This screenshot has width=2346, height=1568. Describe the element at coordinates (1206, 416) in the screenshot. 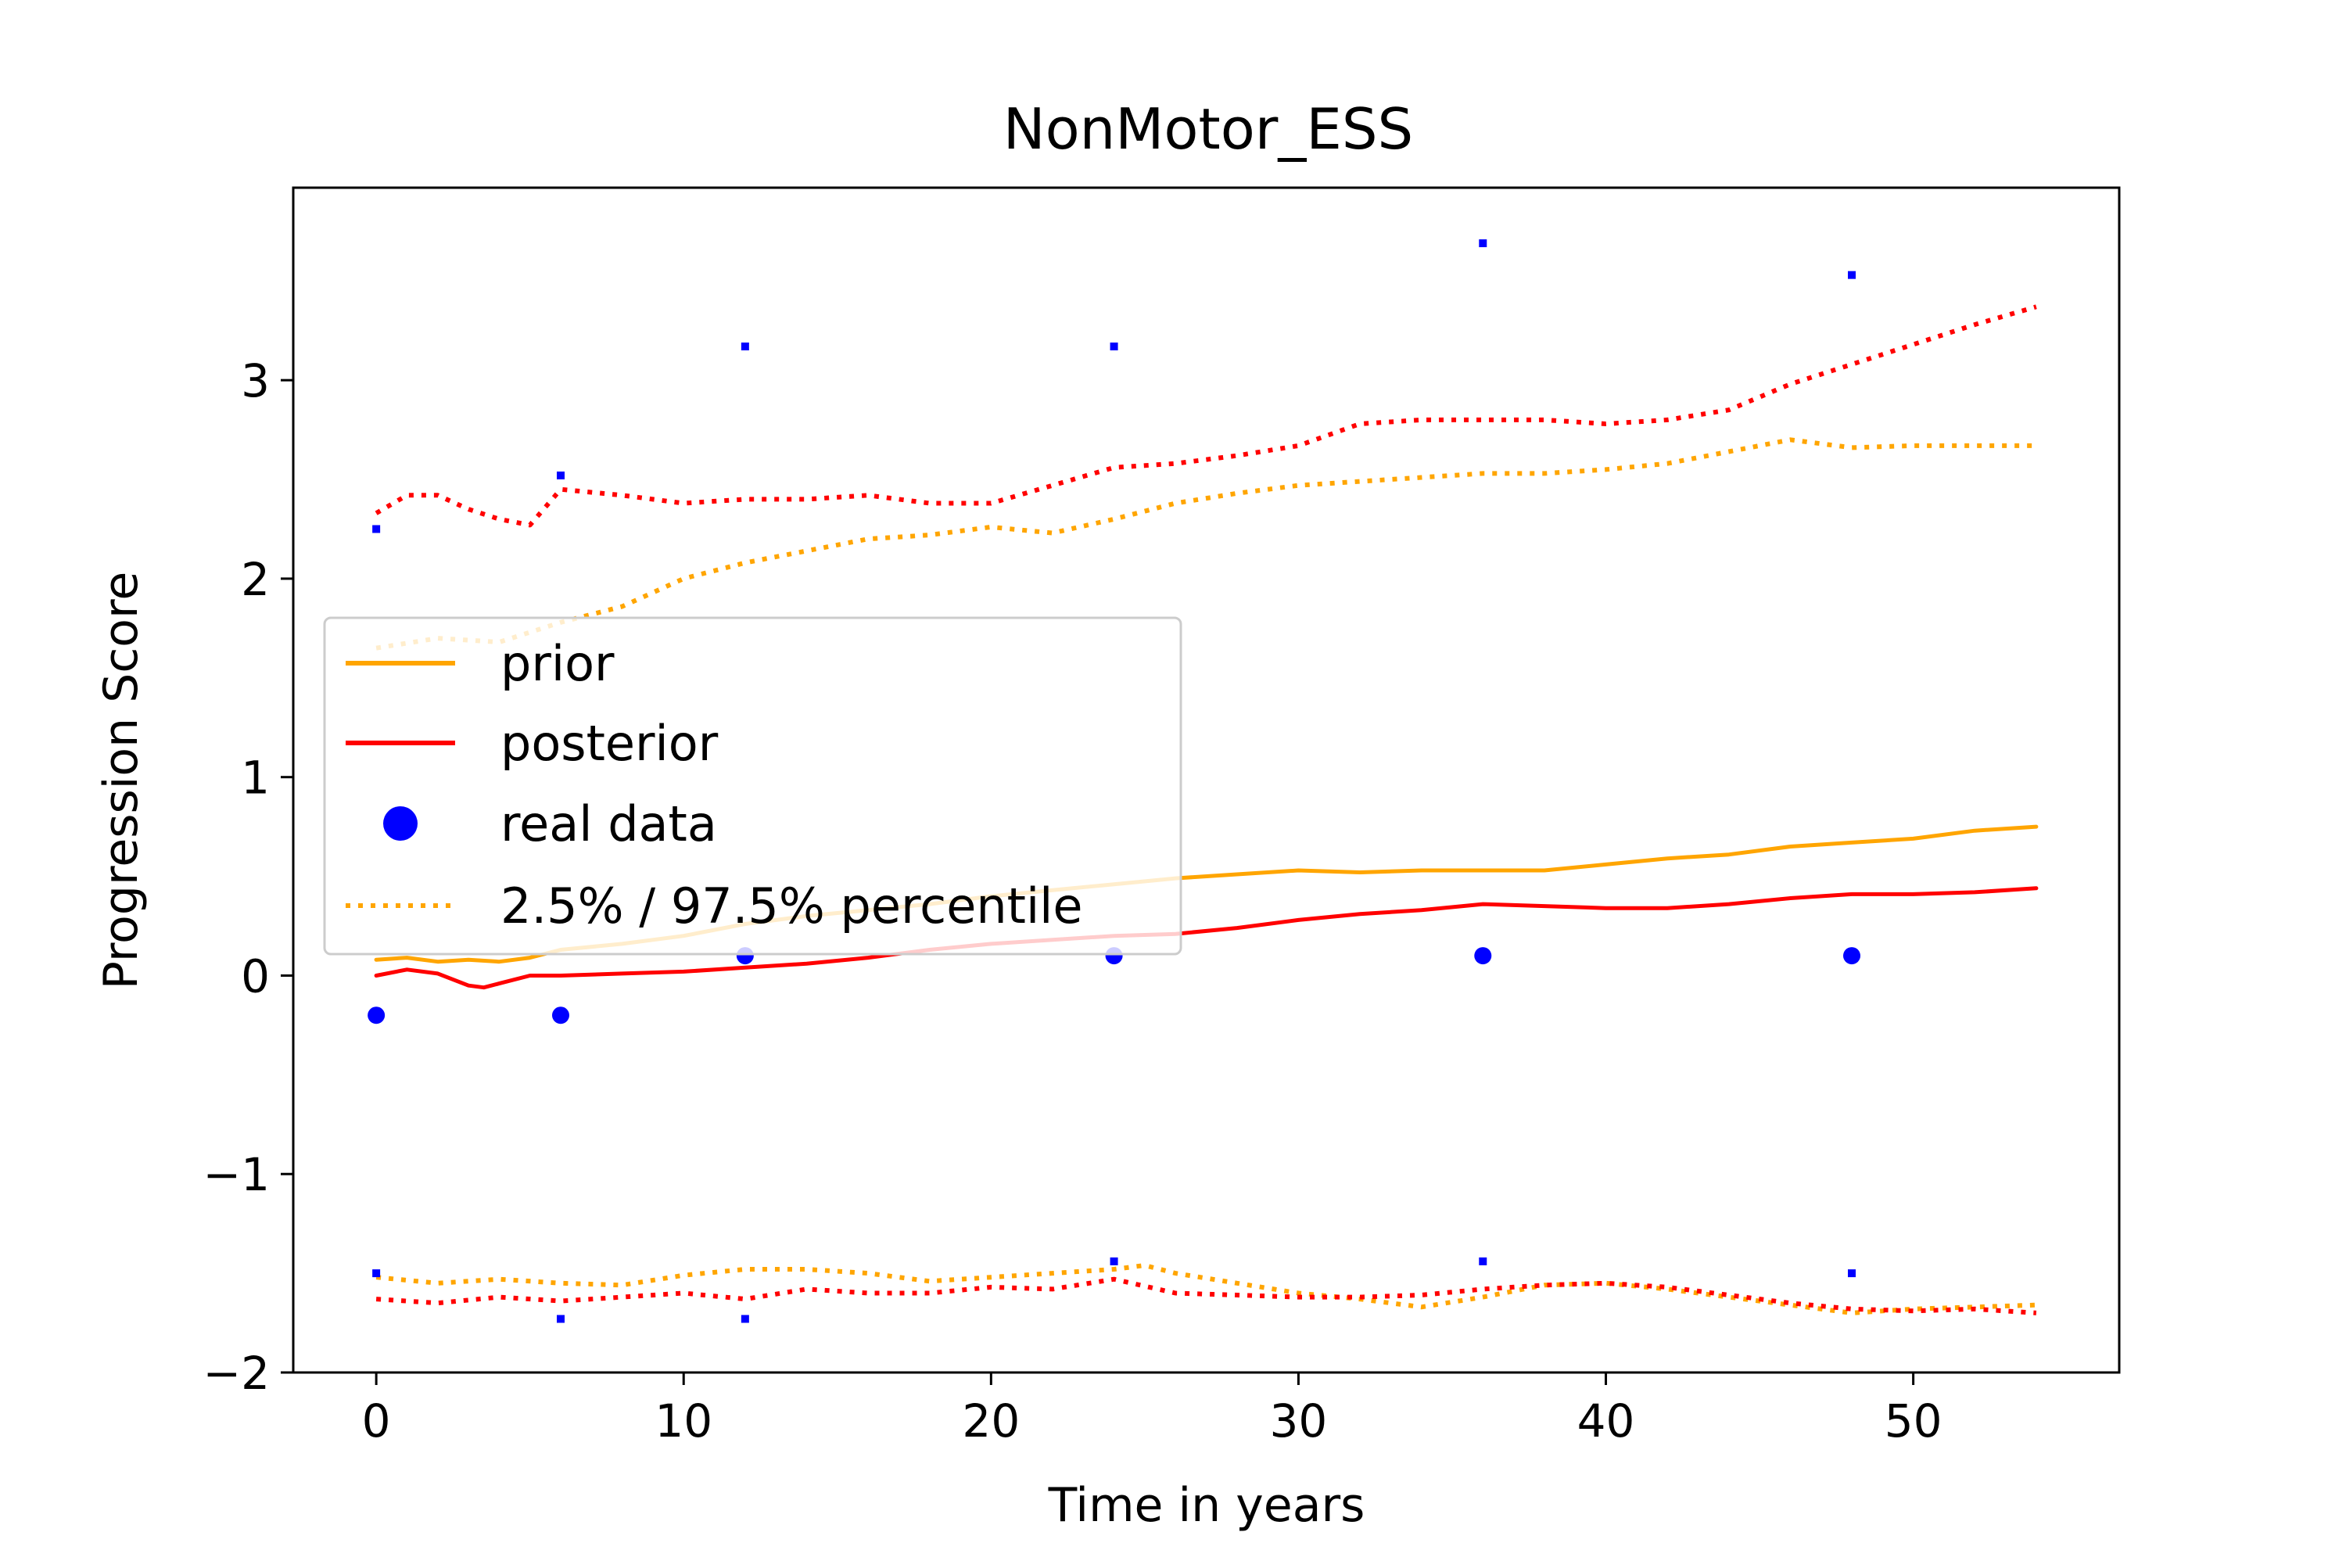

I see `series-line-posterior-upper` at that location.